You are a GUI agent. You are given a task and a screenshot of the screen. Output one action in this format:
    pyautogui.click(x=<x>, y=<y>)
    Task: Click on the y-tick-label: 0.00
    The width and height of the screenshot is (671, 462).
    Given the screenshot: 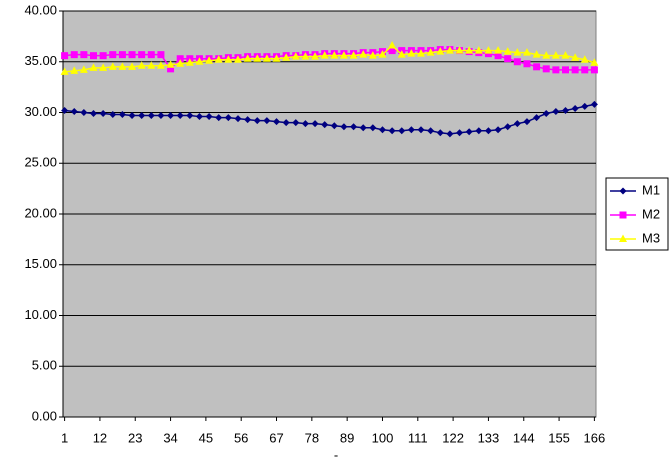 What is the action you would take?
    pyautogui.click(x=44, y=415)
    